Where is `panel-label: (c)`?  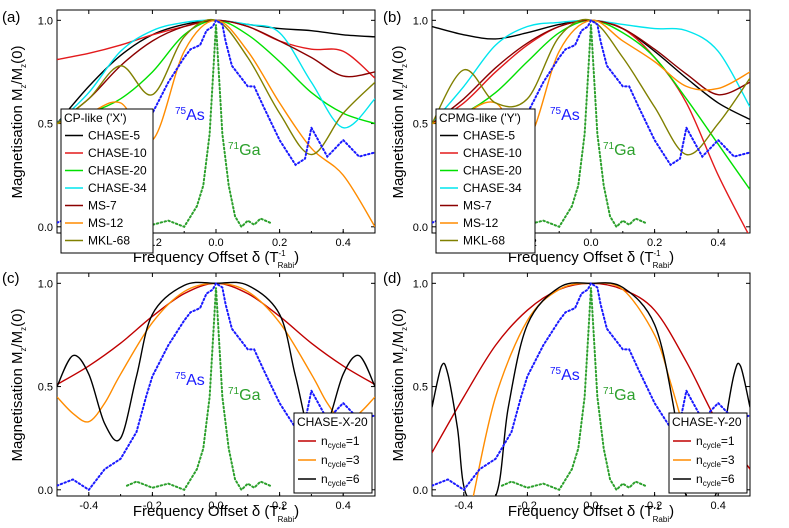 panel-label: (c) is located at coordinates (11, 278).